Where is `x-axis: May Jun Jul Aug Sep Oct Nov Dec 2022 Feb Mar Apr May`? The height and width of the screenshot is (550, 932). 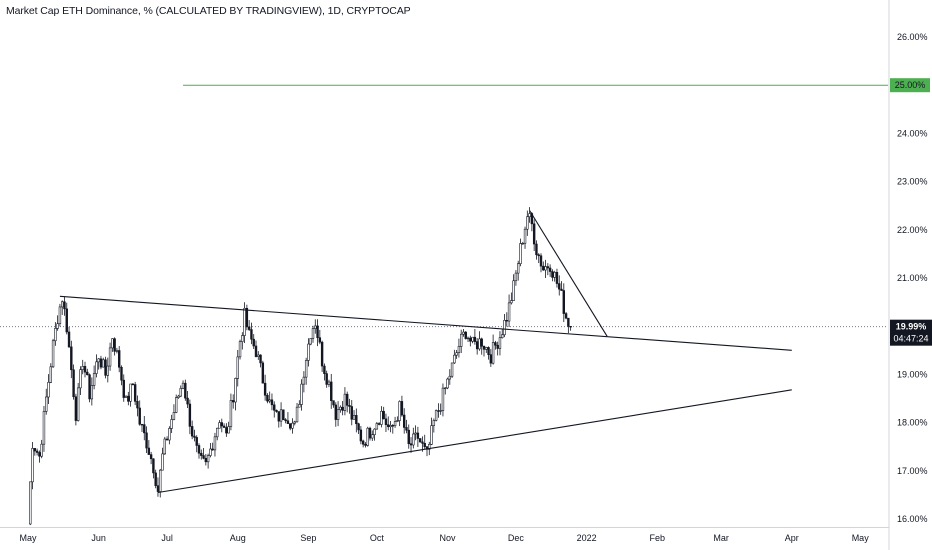 x-axis: May Jun Jul Aug Sep Oct Nov Dec 2022 Feb Mar Apr May is located at coordinates (444, 535).